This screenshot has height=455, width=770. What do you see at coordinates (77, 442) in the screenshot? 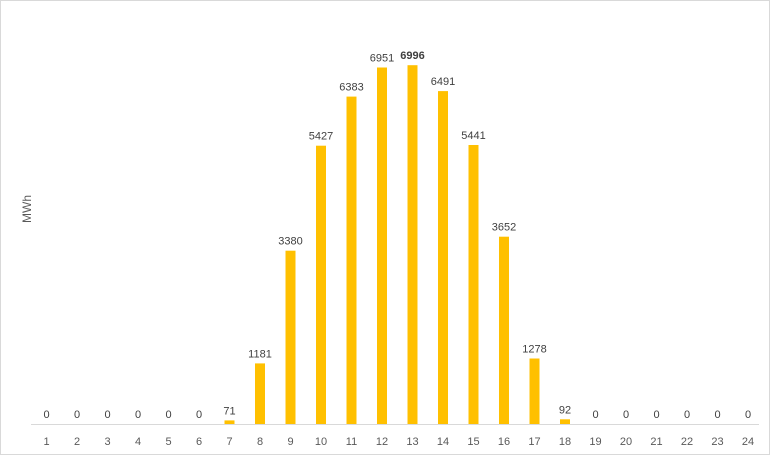
I see `x-tick-2: 2` at bounding box center [77, 442].